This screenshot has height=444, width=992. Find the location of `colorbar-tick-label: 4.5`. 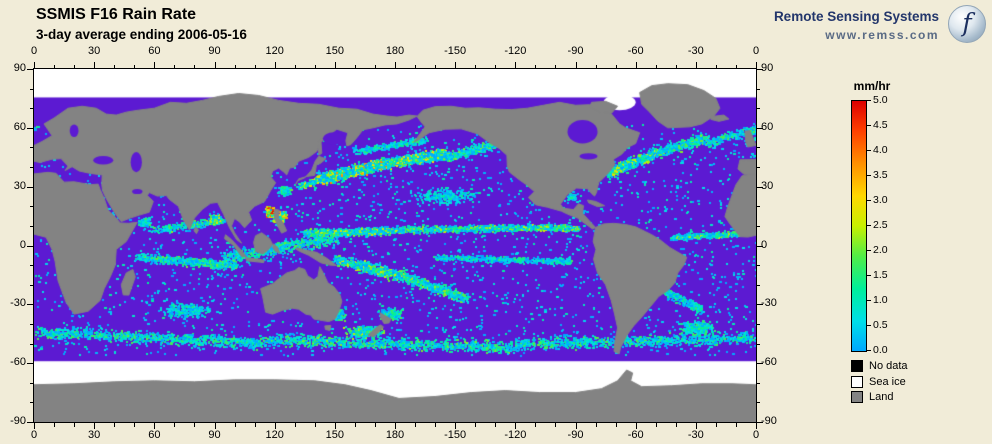

colorbar-tick-label: 4.5 is located at coordinates (880, 125).